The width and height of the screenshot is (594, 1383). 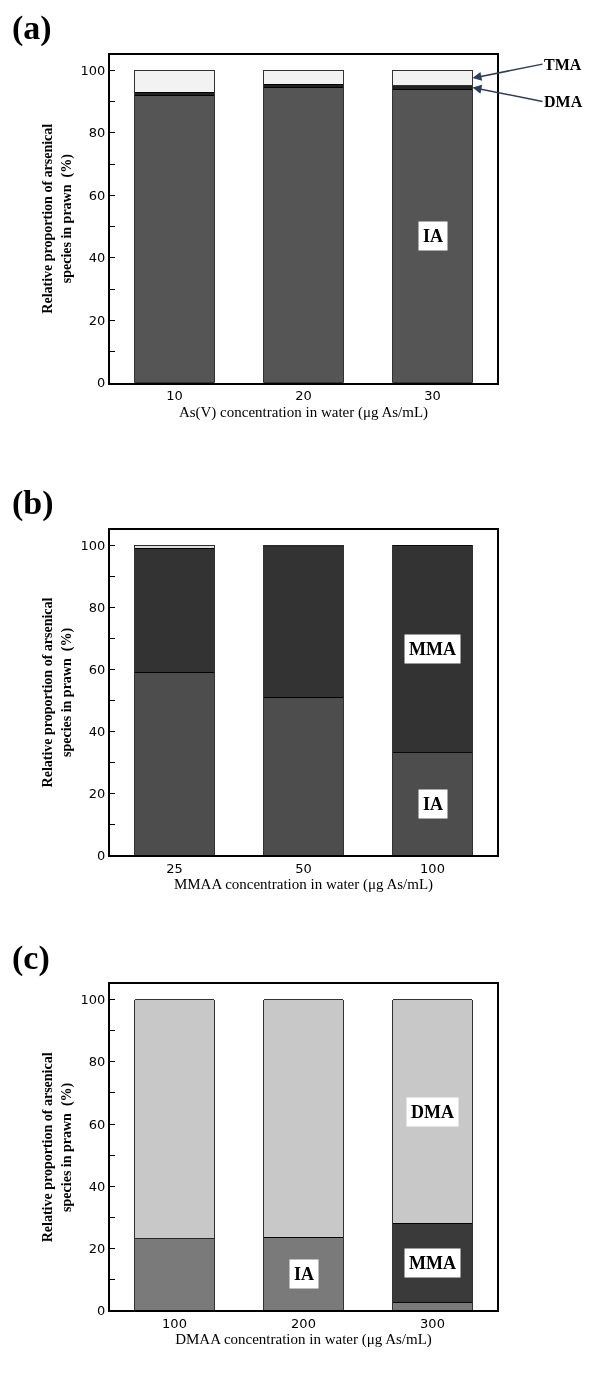 What do you see at coordinates (303, 1323) in the screenshot?
I see `x-tick-label: 200` at bounding box center [303, 1323].